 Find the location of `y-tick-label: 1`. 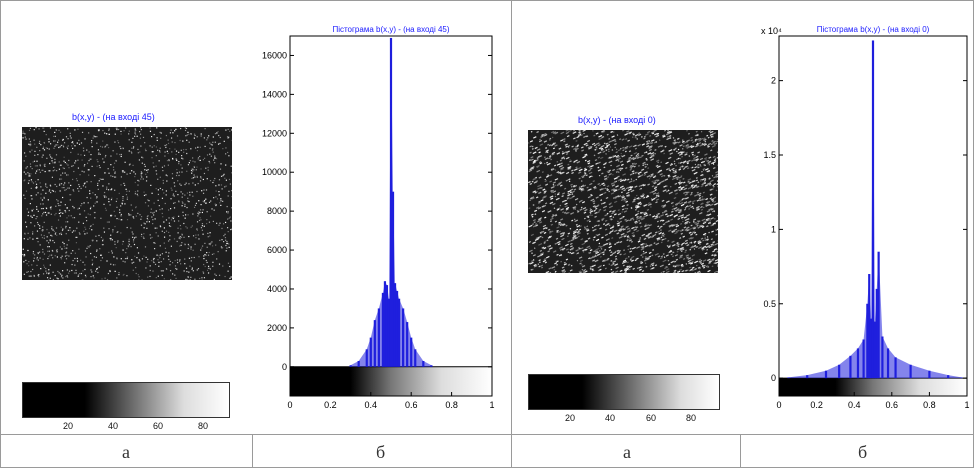

y-tick-label: 1 is located at coordinates (773, 229).